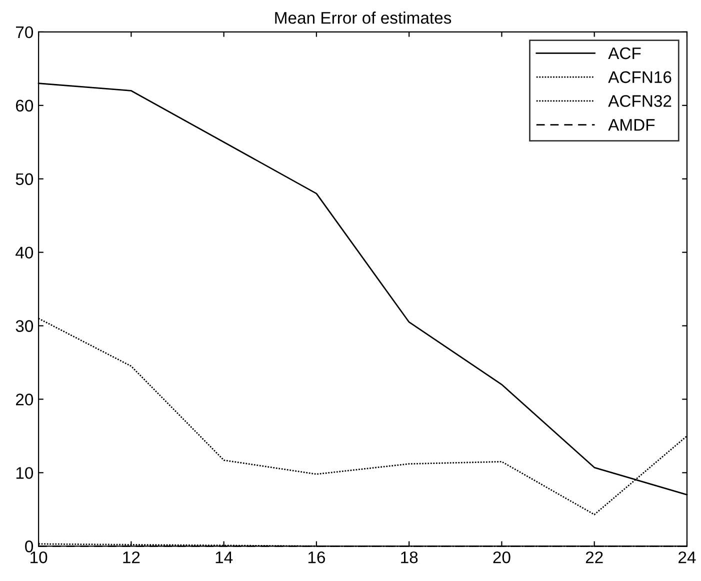 The width and height of the screenshot is (701, 581). I want to click on y-tick-label: 30, so click(25, 326).